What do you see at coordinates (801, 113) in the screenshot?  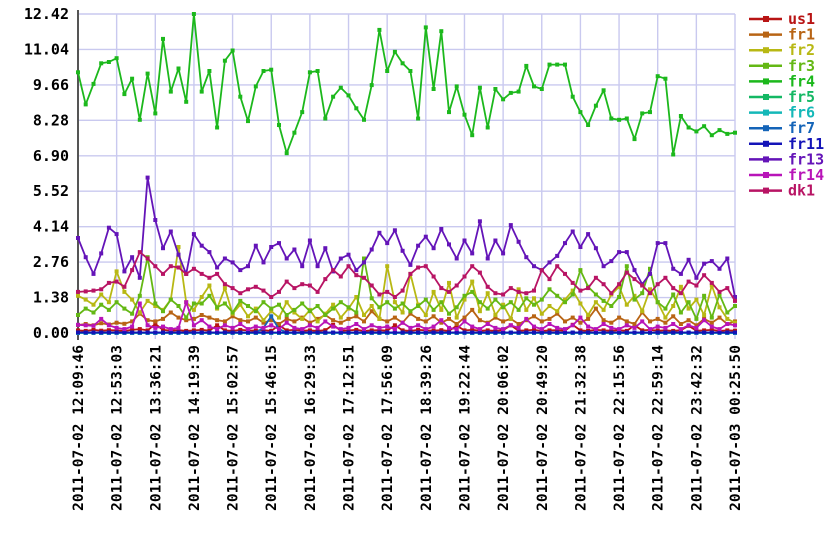 I see `legend-label: fr6` at bounding box center [801, 113].